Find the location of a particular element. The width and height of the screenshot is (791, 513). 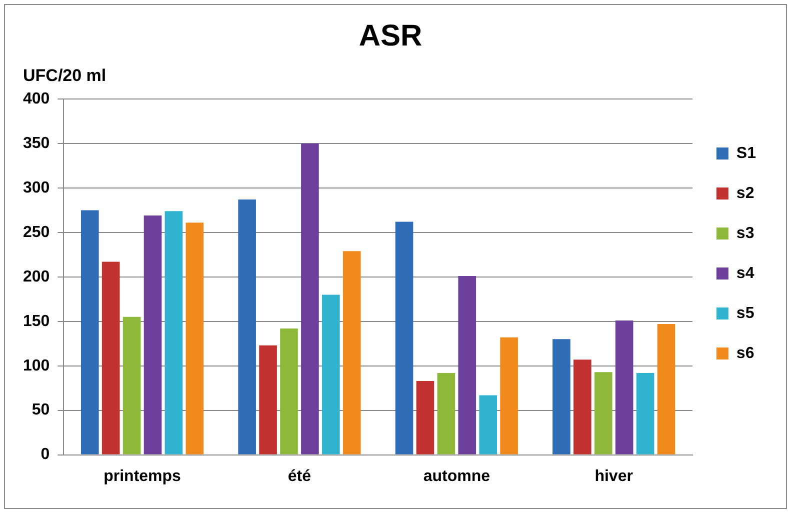

y-tick-label: 300 is located at coordinates (36, 187).